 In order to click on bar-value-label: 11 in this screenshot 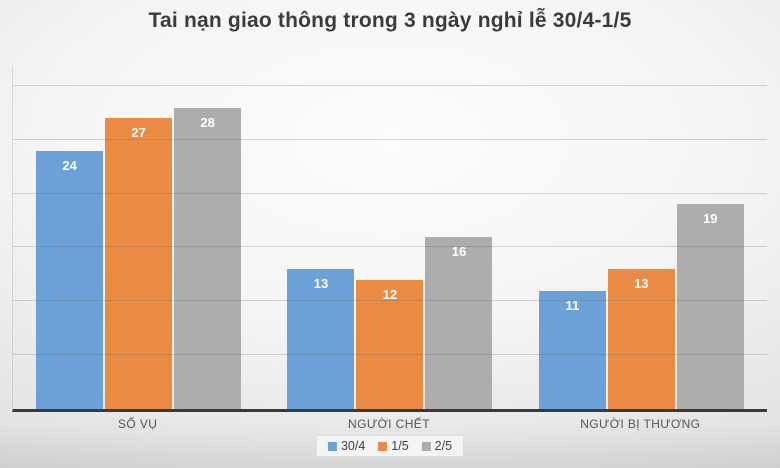, I will do `click(572, 305)`.